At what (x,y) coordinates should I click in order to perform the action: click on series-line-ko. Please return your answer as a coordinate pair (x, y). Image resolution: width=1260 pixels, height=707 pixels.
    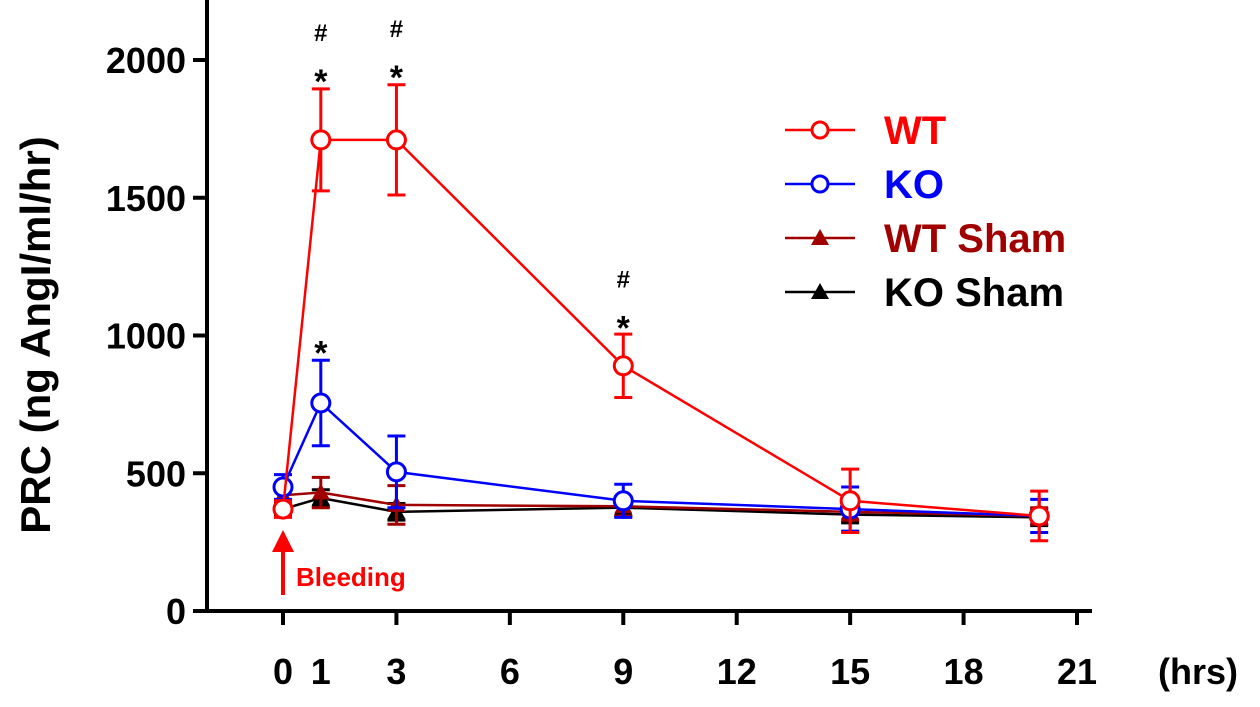
    Looking at the image, I should click on (660, 459).